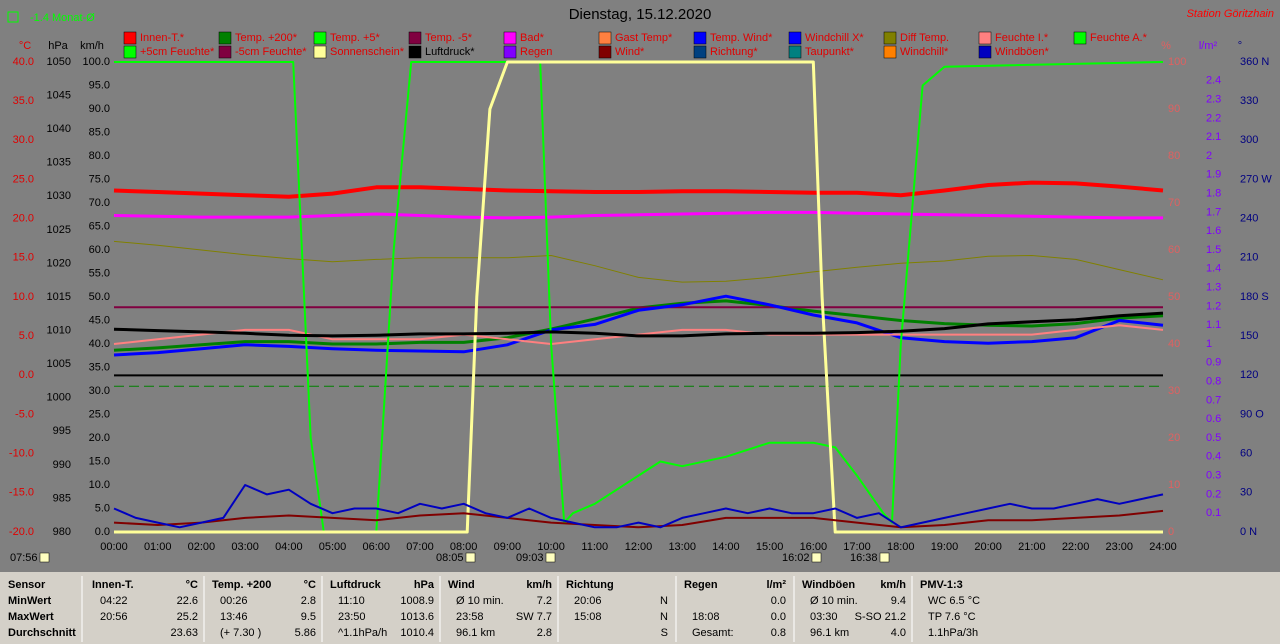 The image size is (1280, 644). Describe the element at coordinates (828, 585) in the screenshot. I see `table-cell: Windböen` at that location.